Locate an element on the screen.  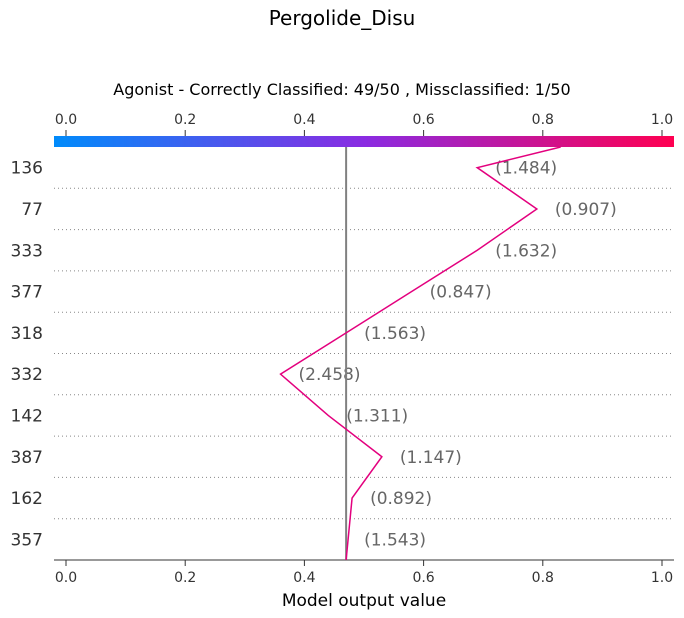
feature-value-label: (0.892) is located at coordinates (401, 499).